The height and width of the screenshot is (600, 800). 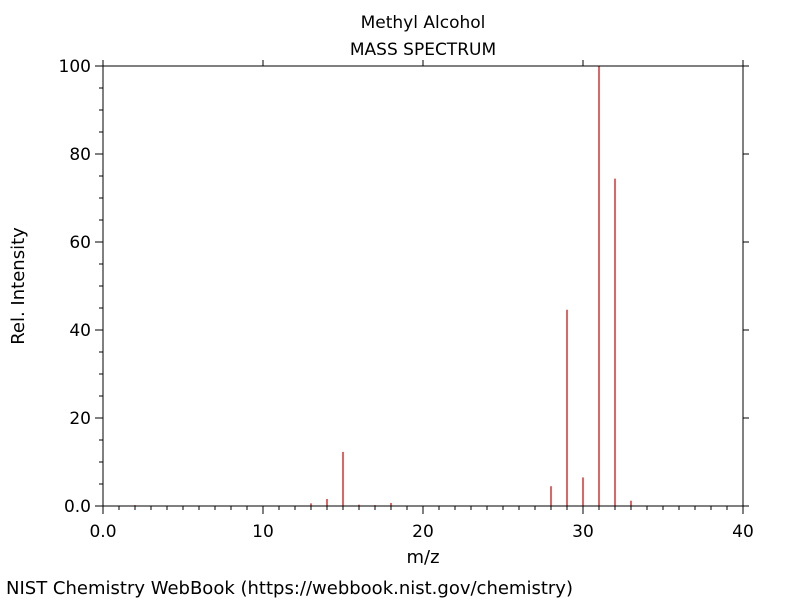 What do you see at coordinates (80, 331) in the screenshot?
I see `y-tick-label: 40` at bounding box center [80, 331].